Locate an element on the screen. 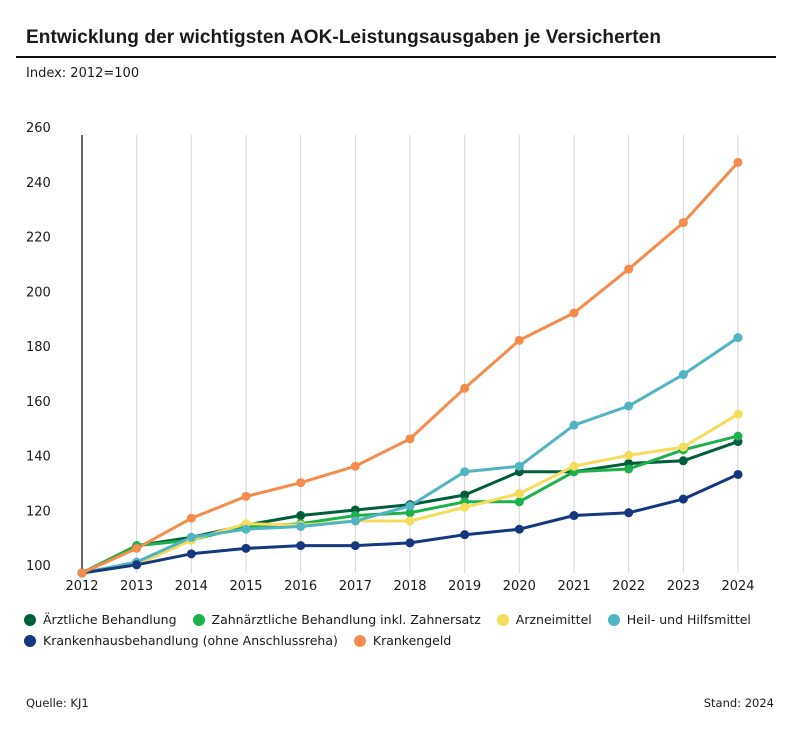  x-tick-label: 2019 is located at coordinates (464, 586).